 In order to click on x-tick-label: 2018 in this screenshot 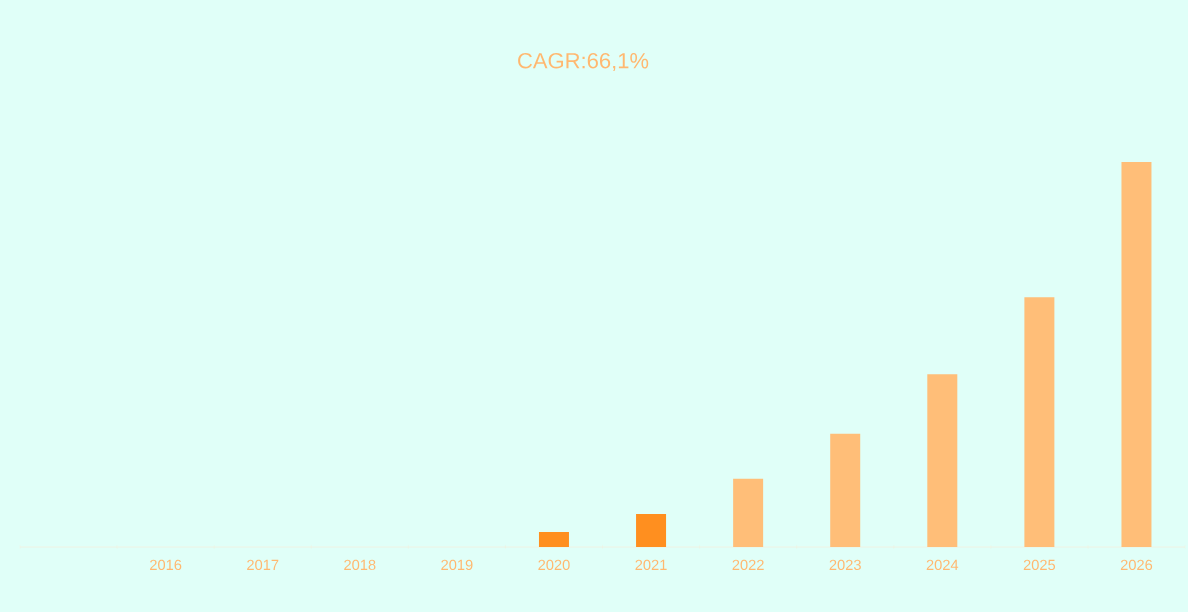, I will do `click(360, 565)`.